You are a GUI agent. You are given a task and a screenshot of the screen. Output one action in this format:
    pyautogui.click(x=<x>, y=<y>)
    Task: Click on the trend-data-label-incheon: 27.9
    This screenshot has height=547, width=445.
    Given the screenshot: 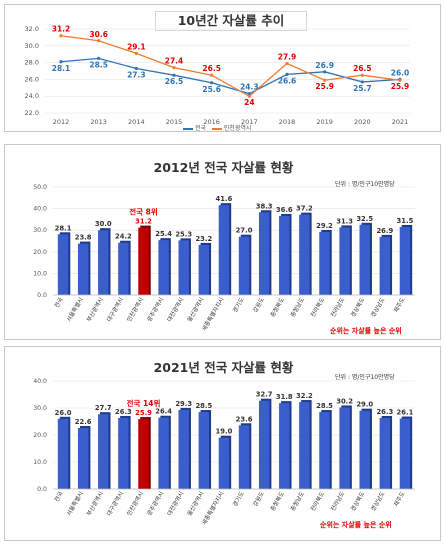 What is the action you would take?
    pyautogui.click(x=287, y=56)
    